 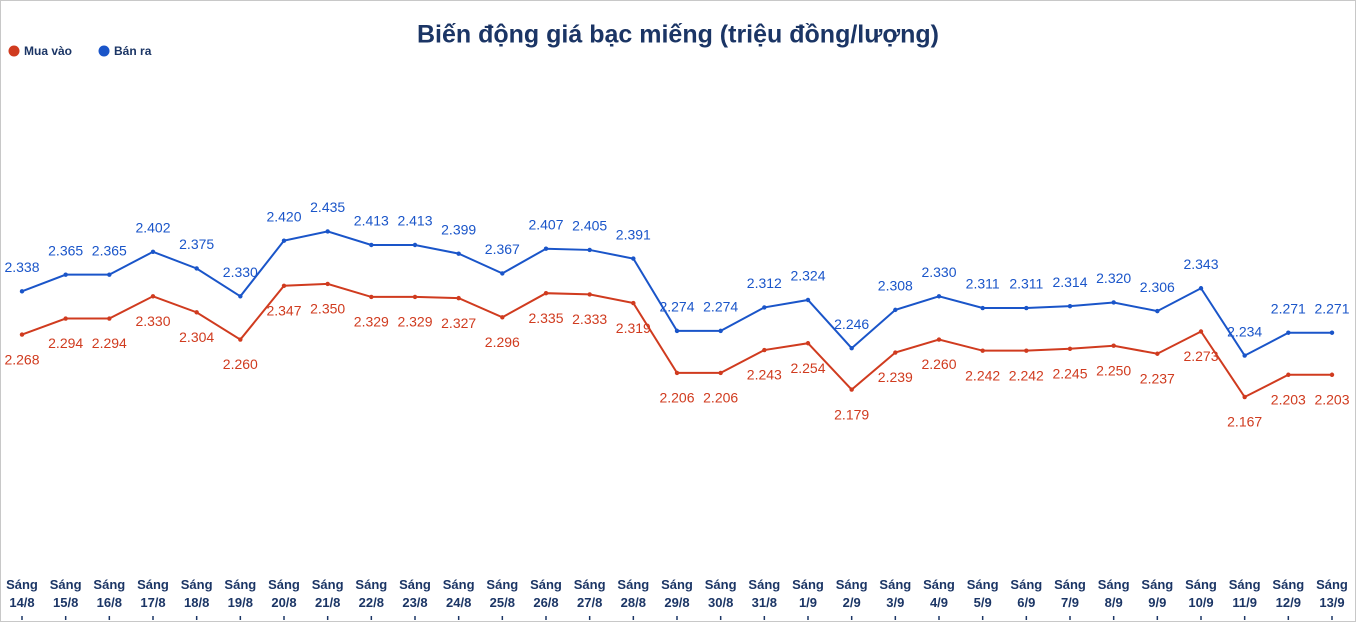 What do you see at coordinates (807, 368) in the screenshot?
I see `data-label: 2.254` at bounding box center [807, 368].